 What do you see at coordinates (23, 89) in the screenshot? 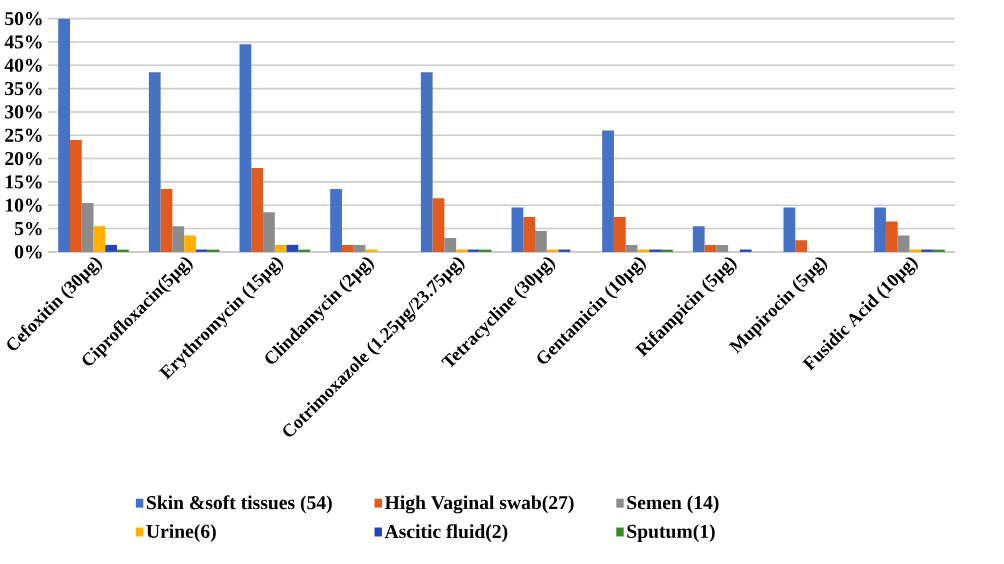
I see `y-tick-label: 35%` at bounding box center [23, 89].